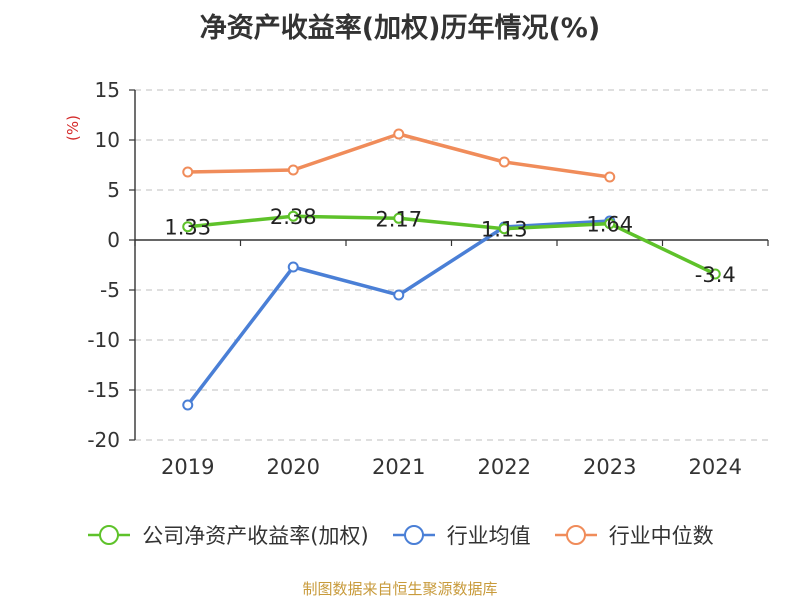 The image size is (800, 600). I want to click on data-label: 1.13, so click(504, 230).